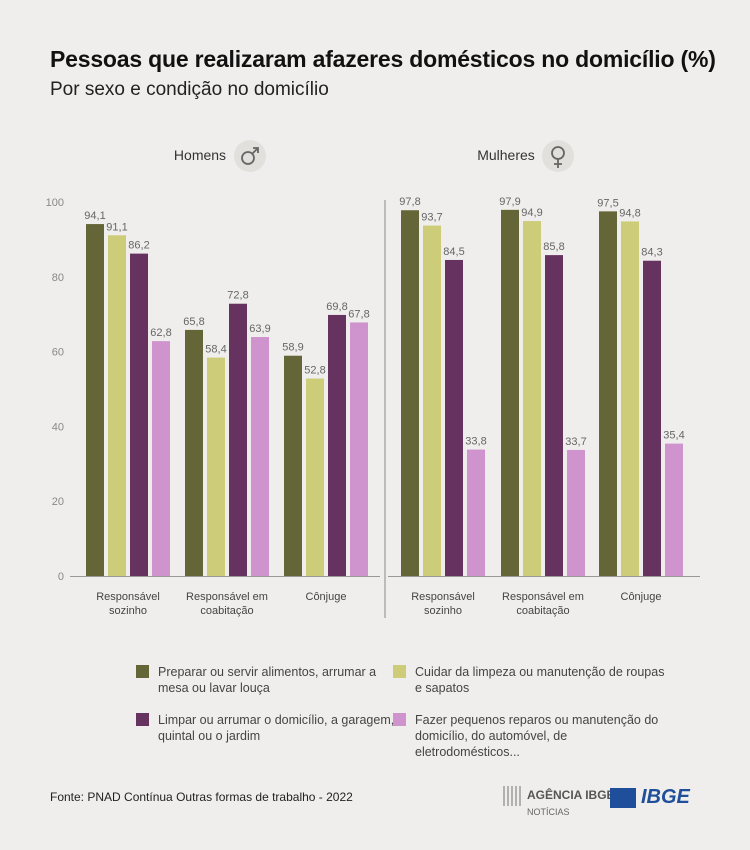 The width and height of the screenshot is (750, 850). What do you see at coordinates (553, 247) in the screenshot?
I see `bar-value-label: 85,8` at bounding box center [553, 247].